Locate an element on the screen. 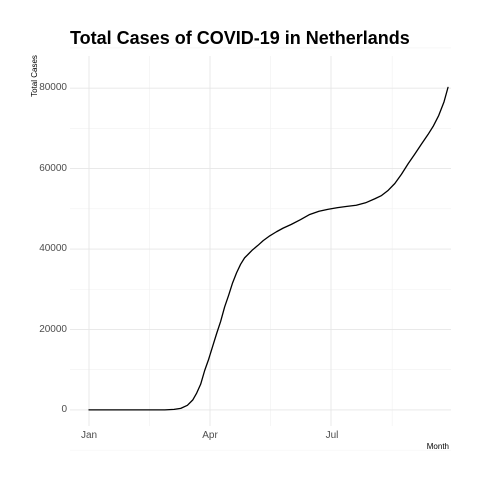 Image resolution: width=480 pixels, height=480 pixels. y-tick-label-80000: 80000 is located at coordinates (53, 87).